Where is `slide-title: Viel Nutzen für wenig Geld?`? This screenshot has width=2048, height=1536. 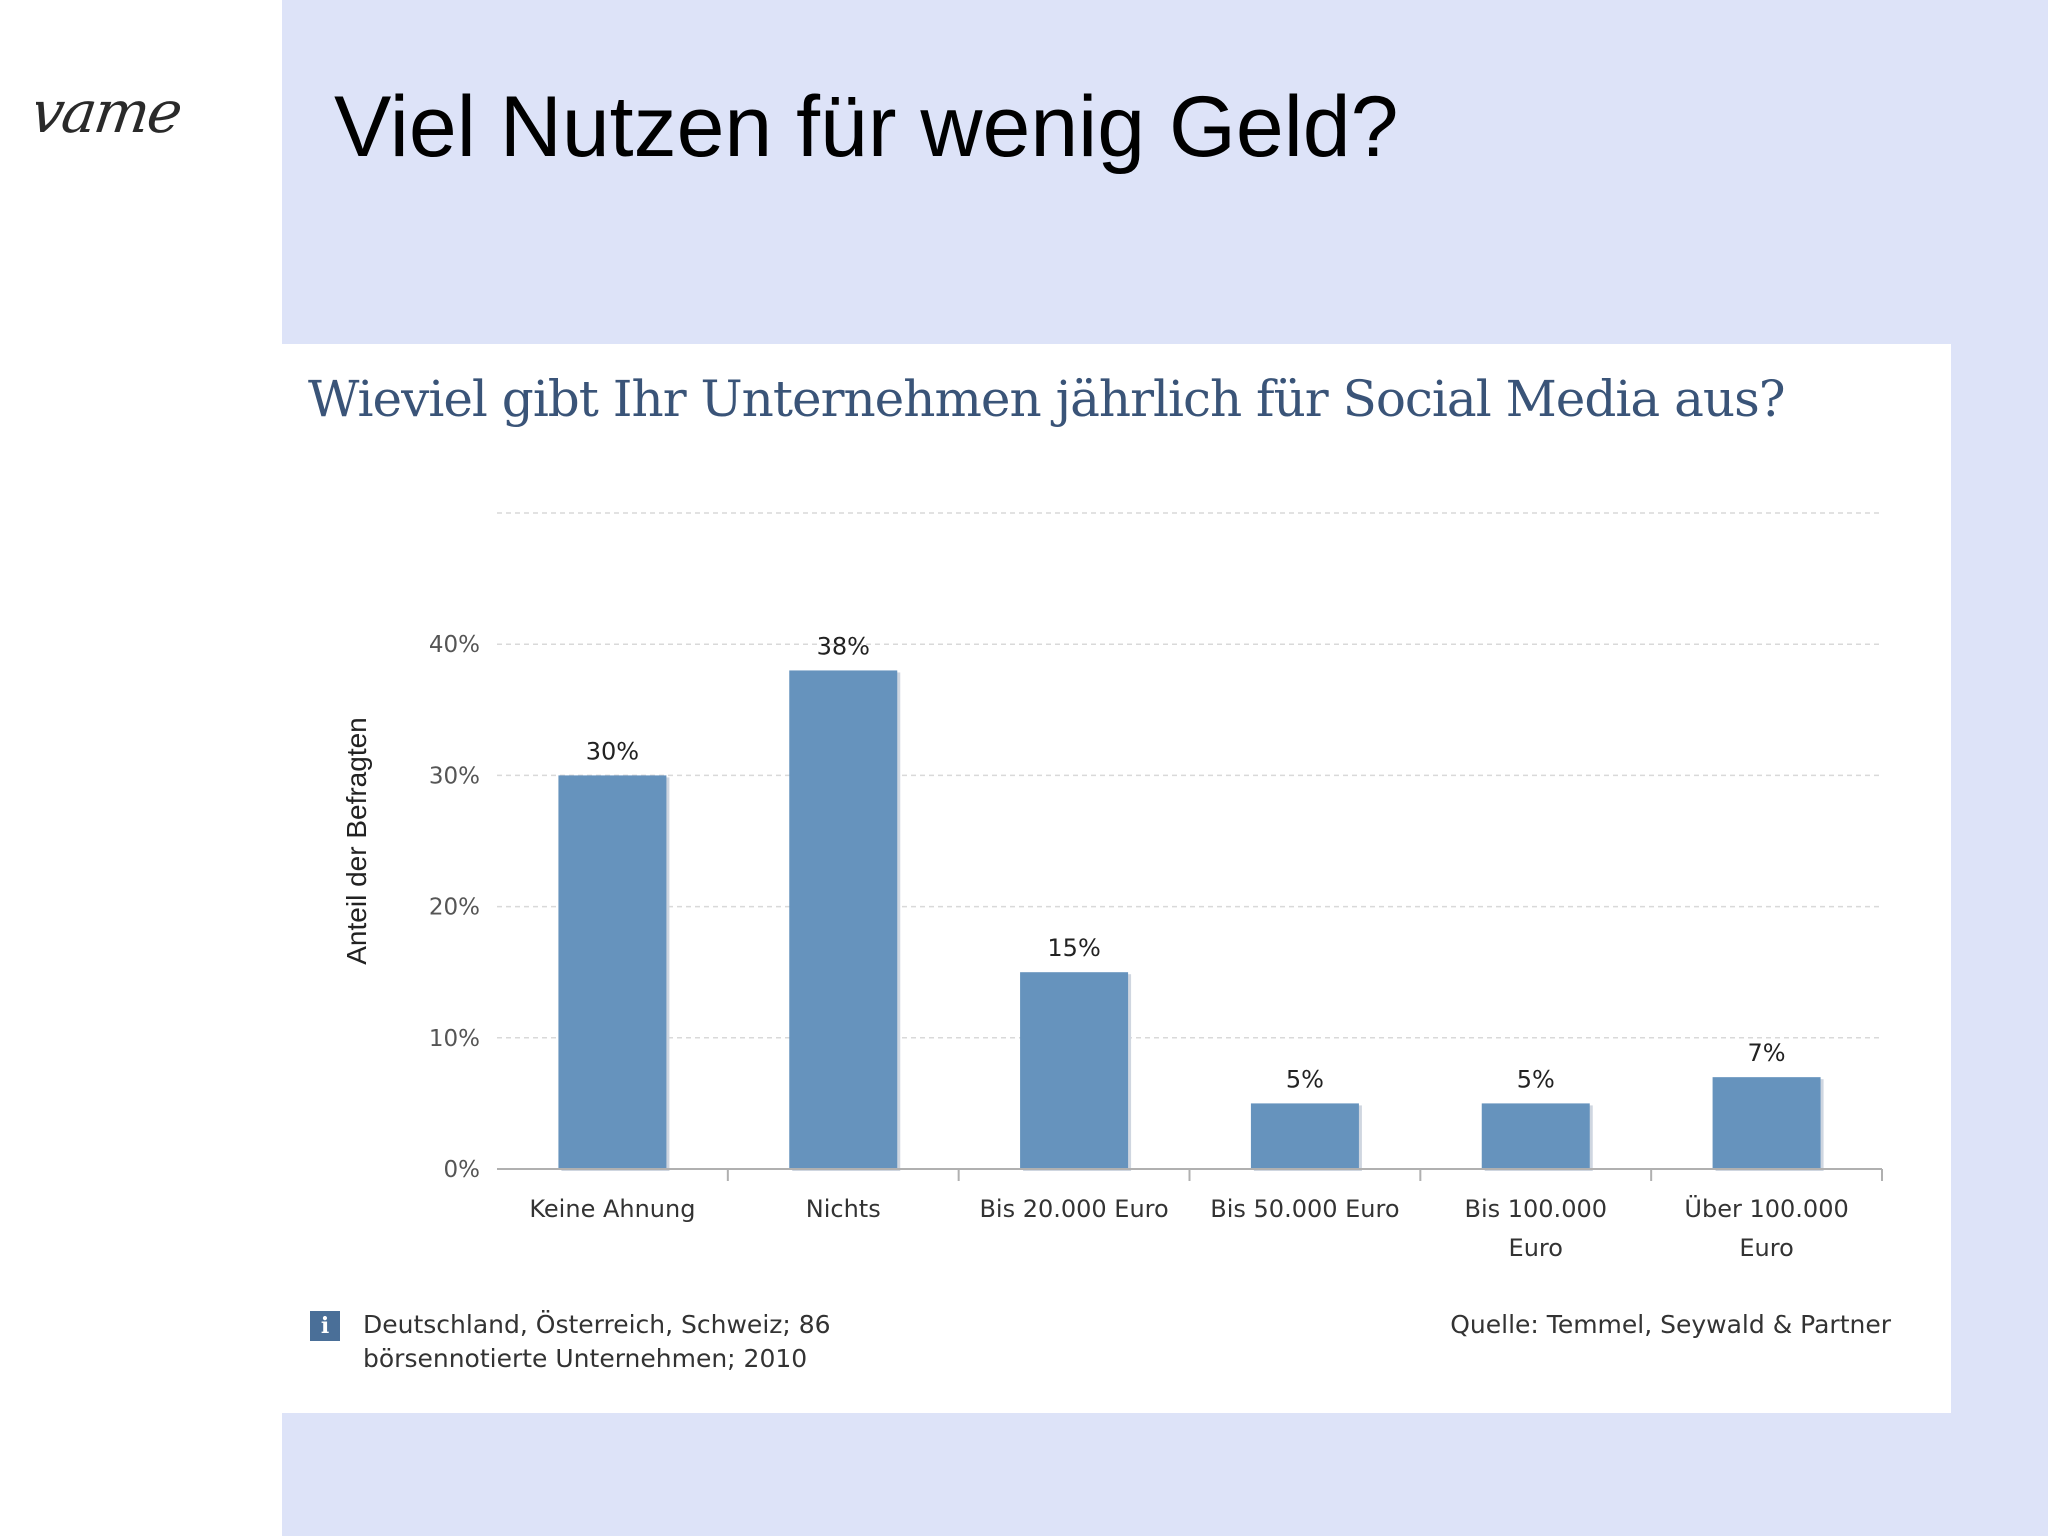 slide-title: Viel Nutzen für wenig Geld? is located at coordinates (866, 127).